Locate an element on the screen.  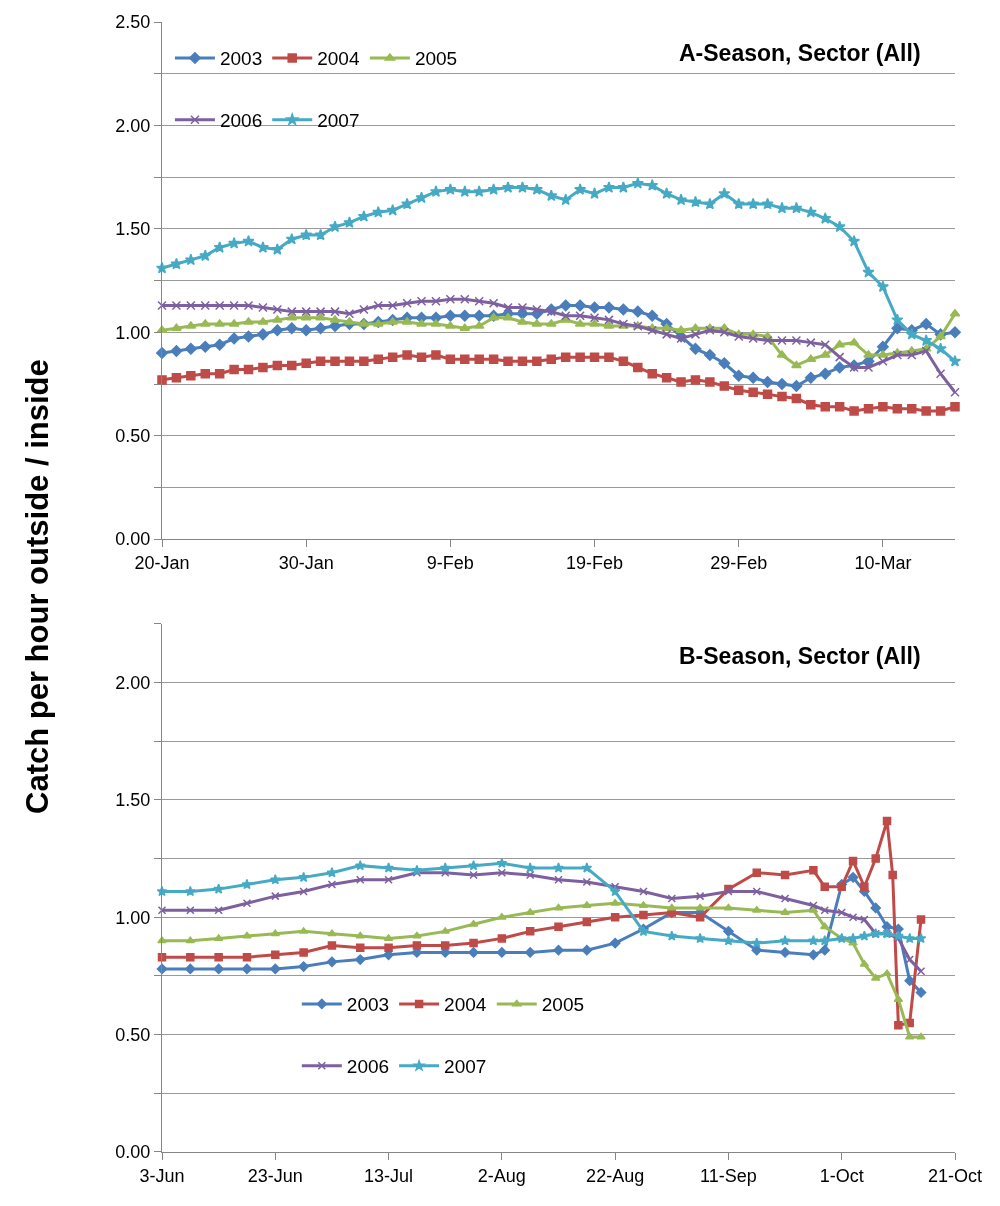
text: A-Season, Sector (All) is located at coordinates (800, 53).